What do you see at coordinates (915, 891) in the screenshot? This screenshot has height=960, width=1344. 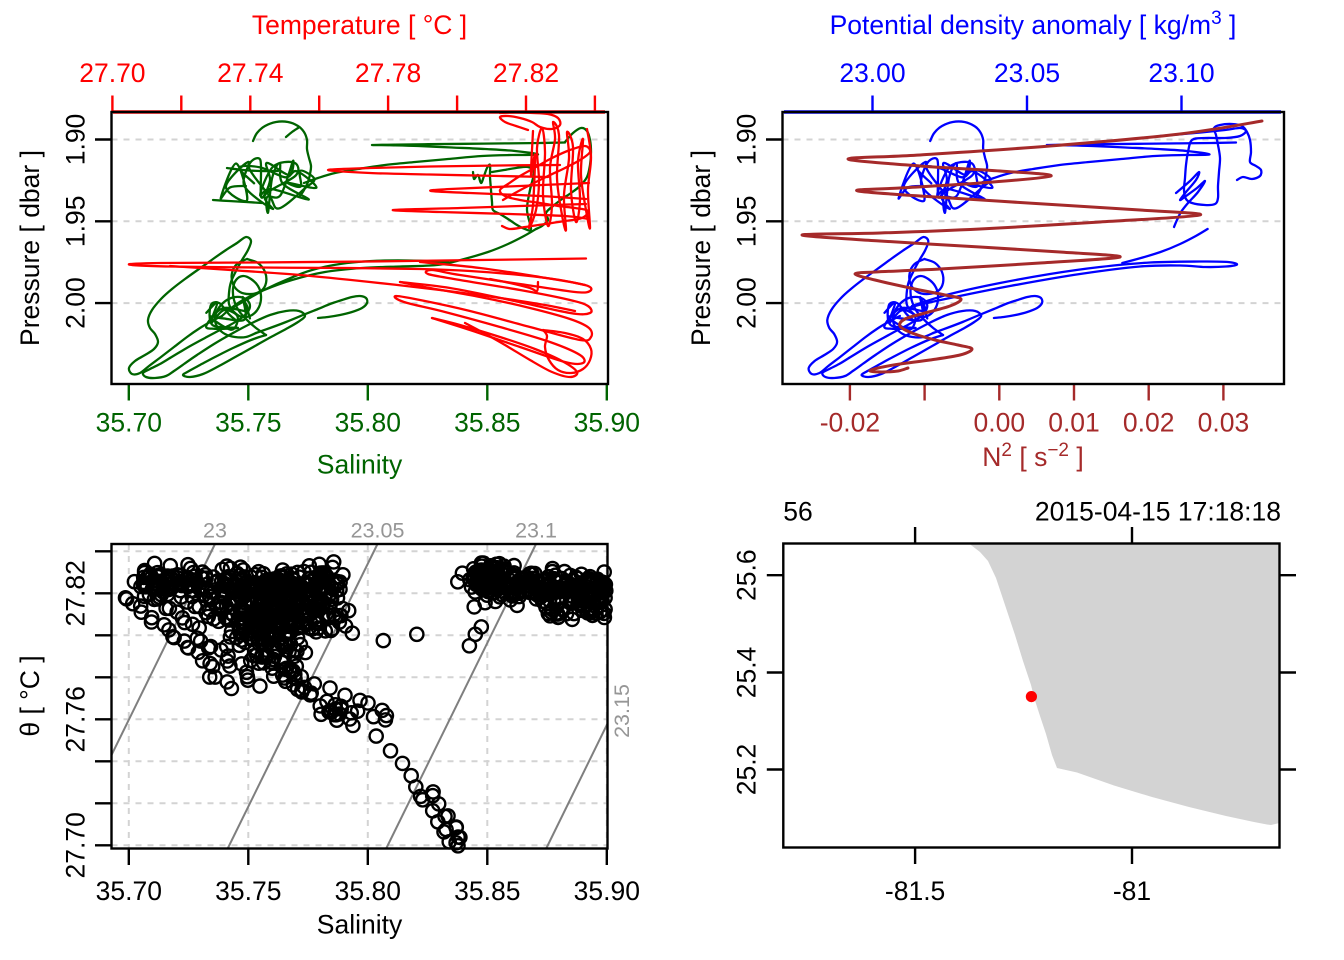 I see `svg-text: -81.5` at bounding box center [915, 891].